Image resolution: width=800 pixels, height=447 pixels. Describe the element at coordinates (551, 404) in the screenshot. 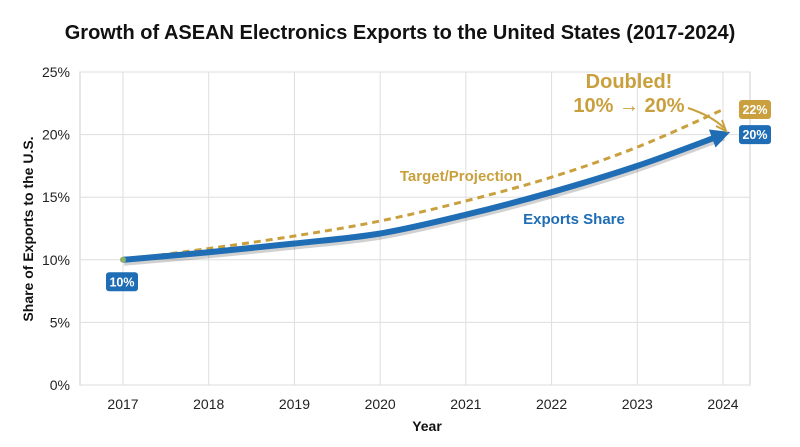

I see `x-tick-label: 2022` at that location.